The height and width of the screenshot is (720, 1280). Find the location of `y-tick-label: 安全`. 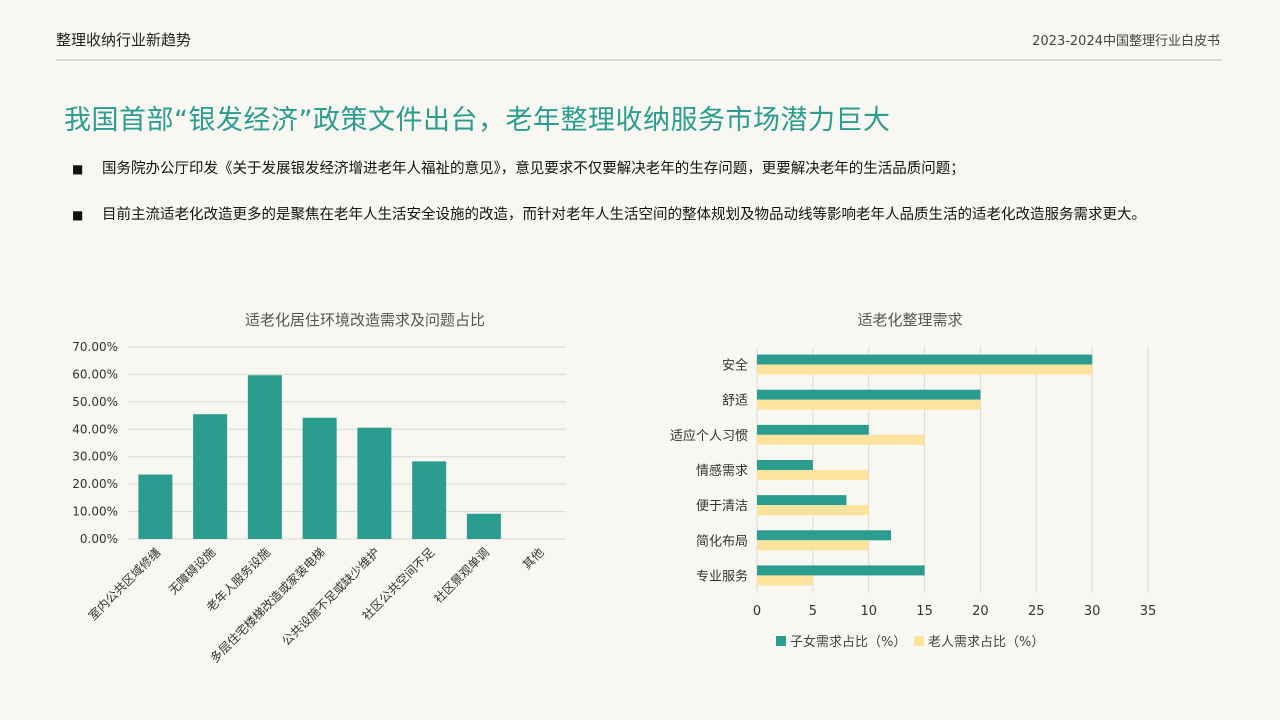

y-tick-label: 安全 is located at coordinates (735, 366).